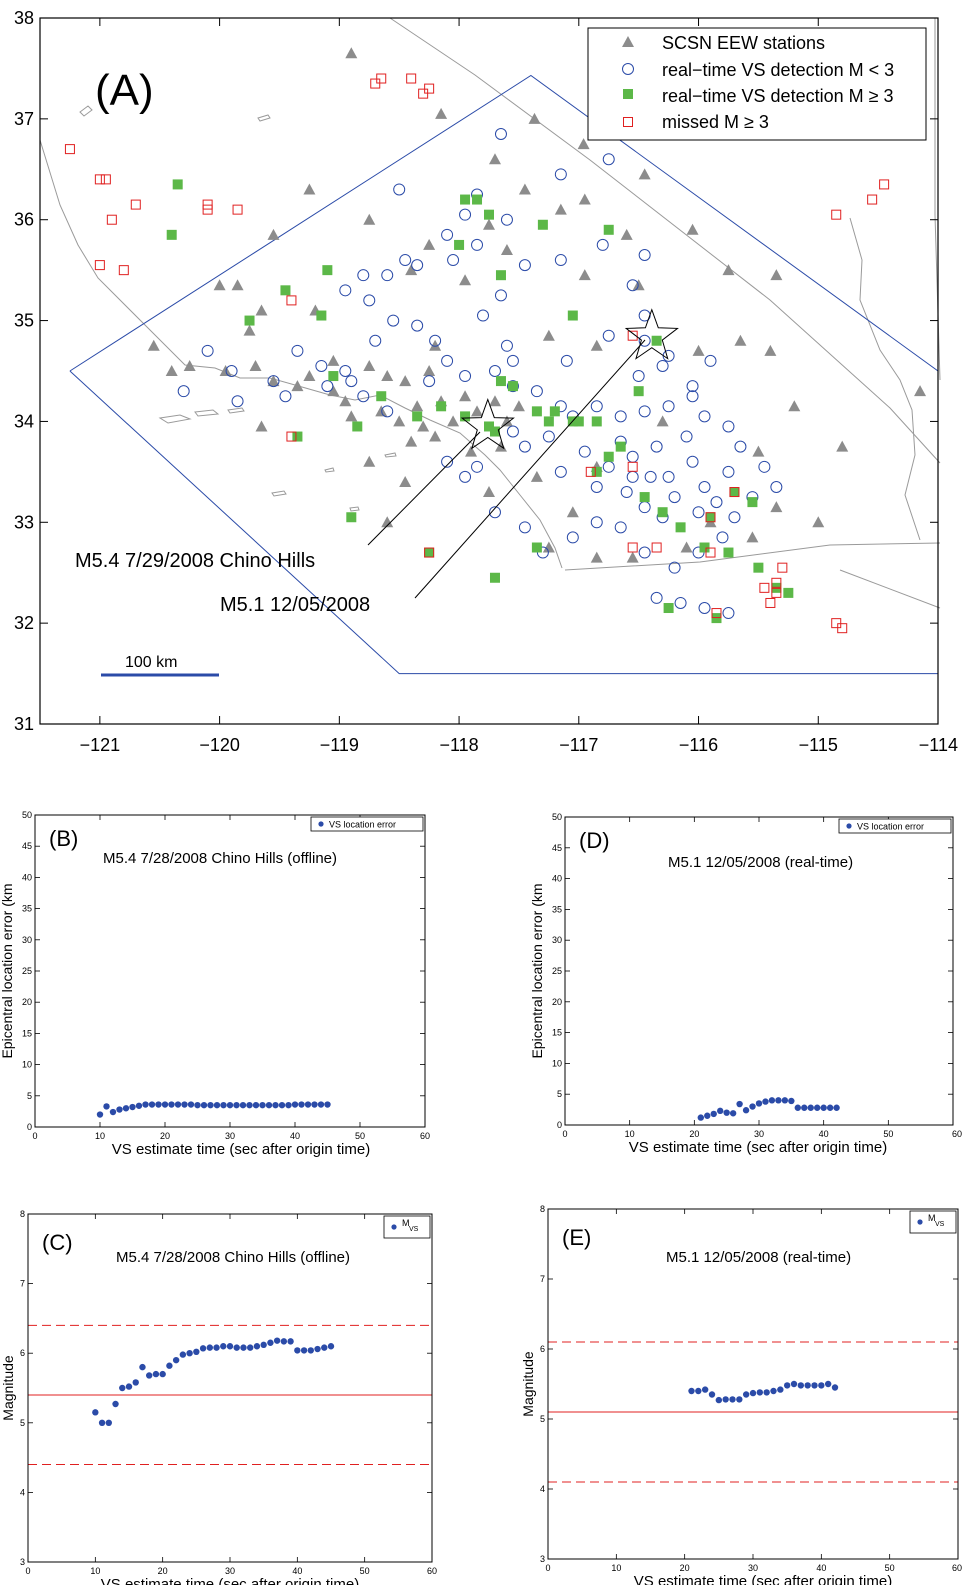  Describe the element at coordinates (698, 745) in the screenshot. I see `x-tick-label: −116` at that location.